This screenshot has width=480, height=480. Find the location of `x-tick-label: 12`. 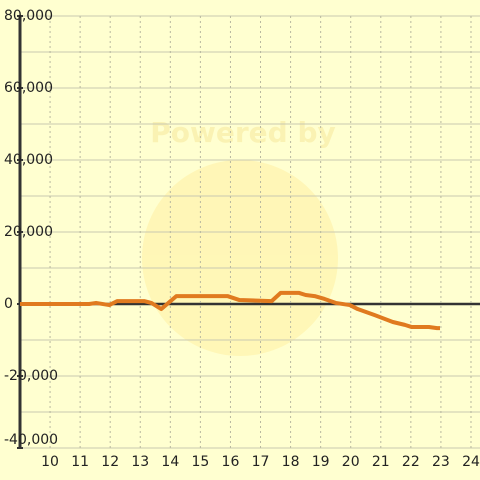

x-tick-label: 12 is located at coordinates (110, 462).